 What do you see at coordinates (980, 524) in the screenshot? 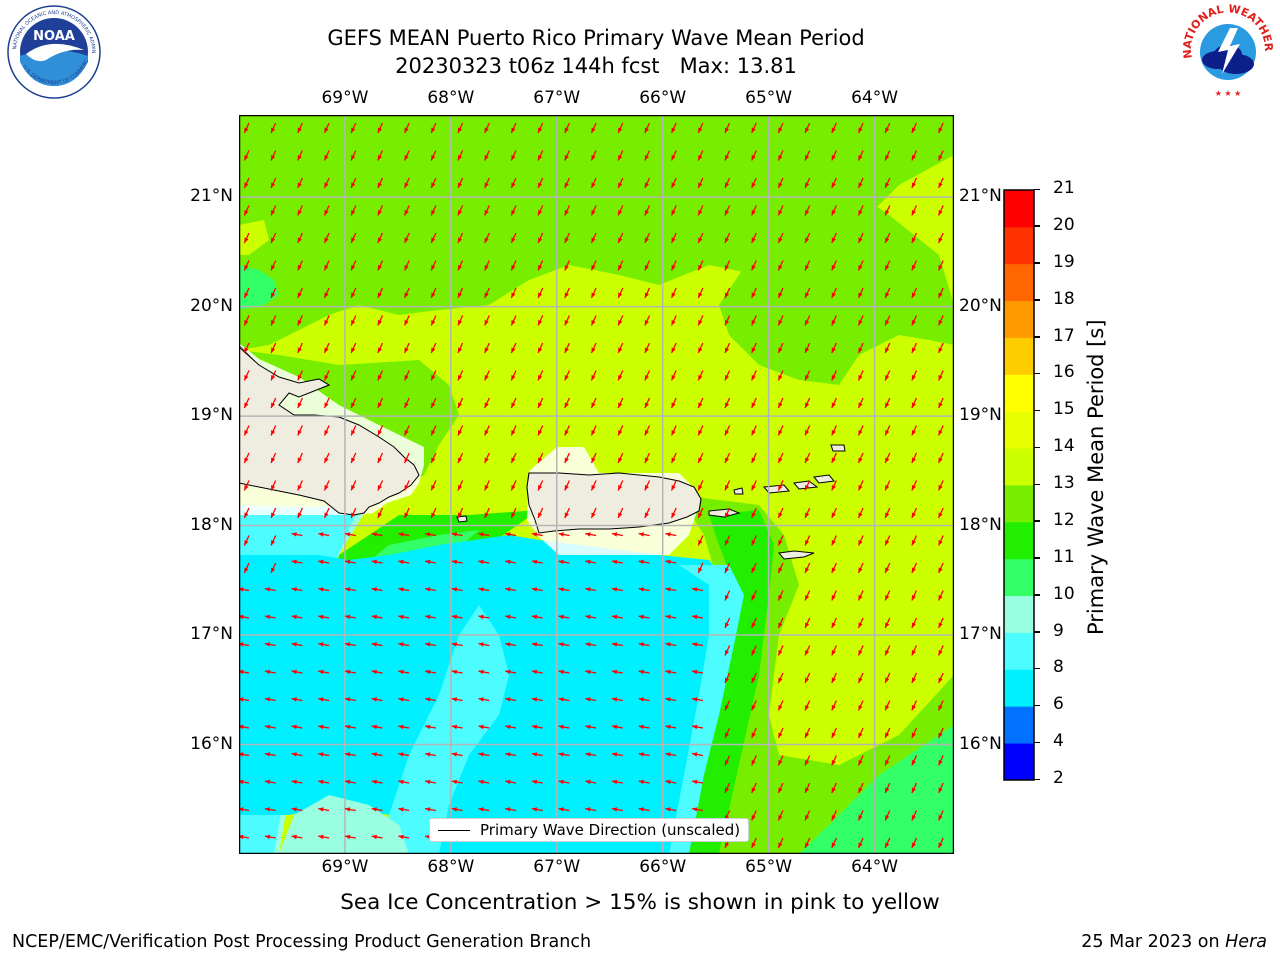
I see `tick-label: 18°N` at bounding box center [980, 524].